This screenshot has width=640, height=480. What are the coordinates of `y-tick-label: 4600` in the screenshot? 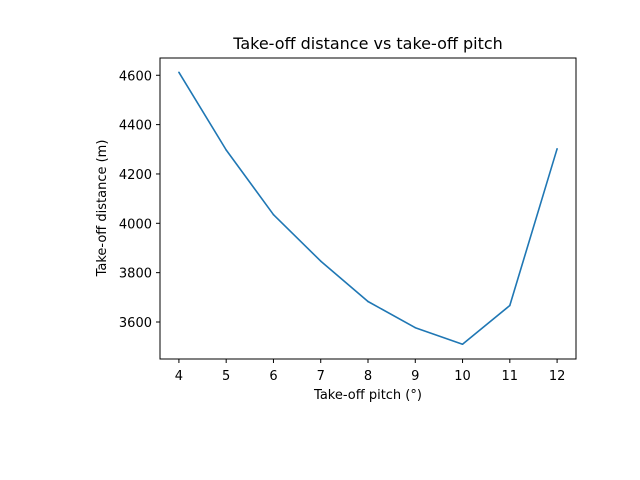 It's located at (135, 76).